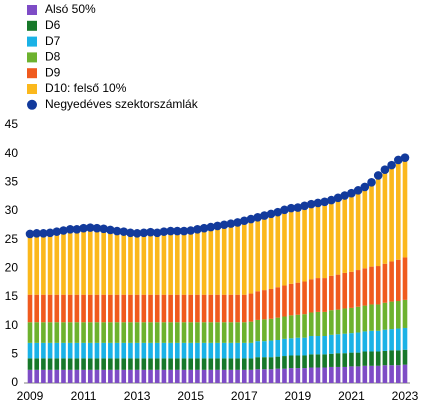 This screenshot has width=431, height=408. Describe the element at coordinates (12, 124) in the screenshot. I see `y-tick-label: 45` at that location.